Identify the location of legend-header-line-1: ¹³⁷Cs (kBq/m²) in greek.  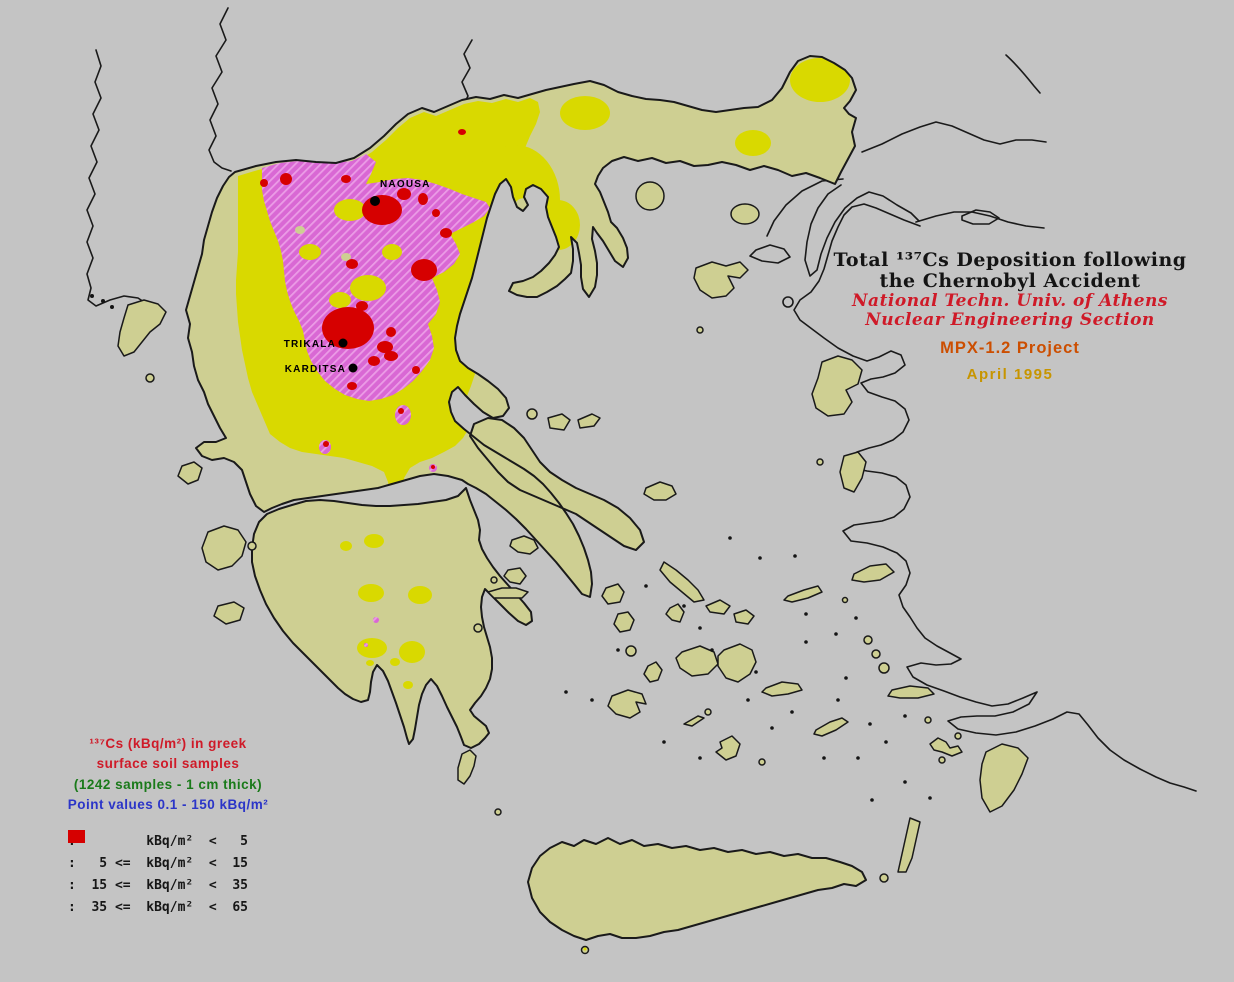
(168, 743).